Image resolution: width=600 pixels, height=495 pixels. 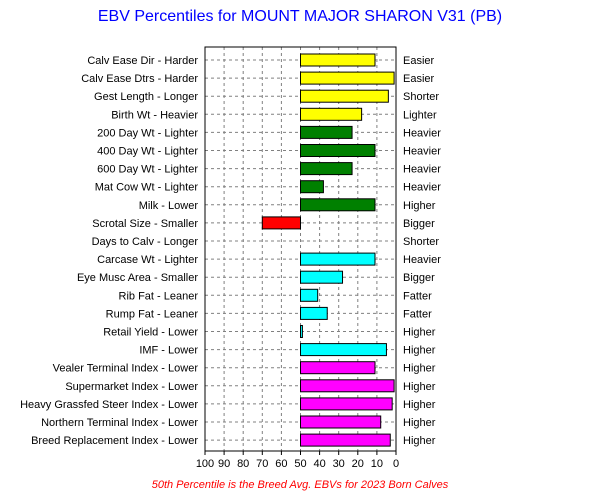 What do you see at coordinates (109, 405) in the screenshot?
I see `row-label-left: Heavy Grassfed Steer Index - Lower` at bounding box center [109, 405].